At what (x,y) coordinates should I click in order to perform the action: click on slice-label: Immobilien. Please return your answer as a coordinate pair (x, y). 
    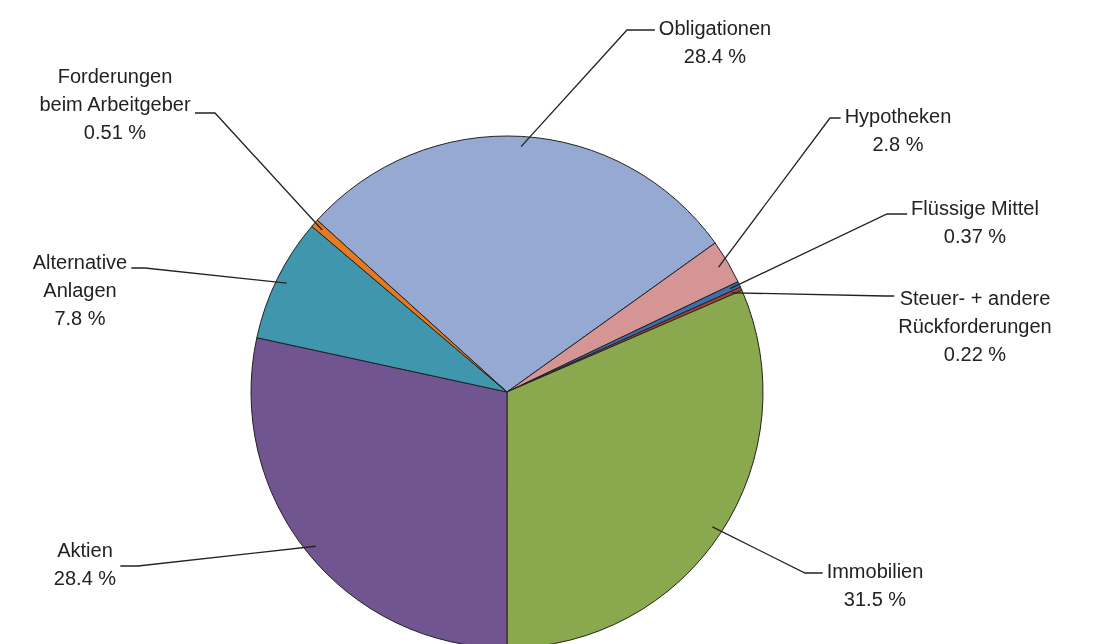
    Looking at the image, I should click on (875, 571).